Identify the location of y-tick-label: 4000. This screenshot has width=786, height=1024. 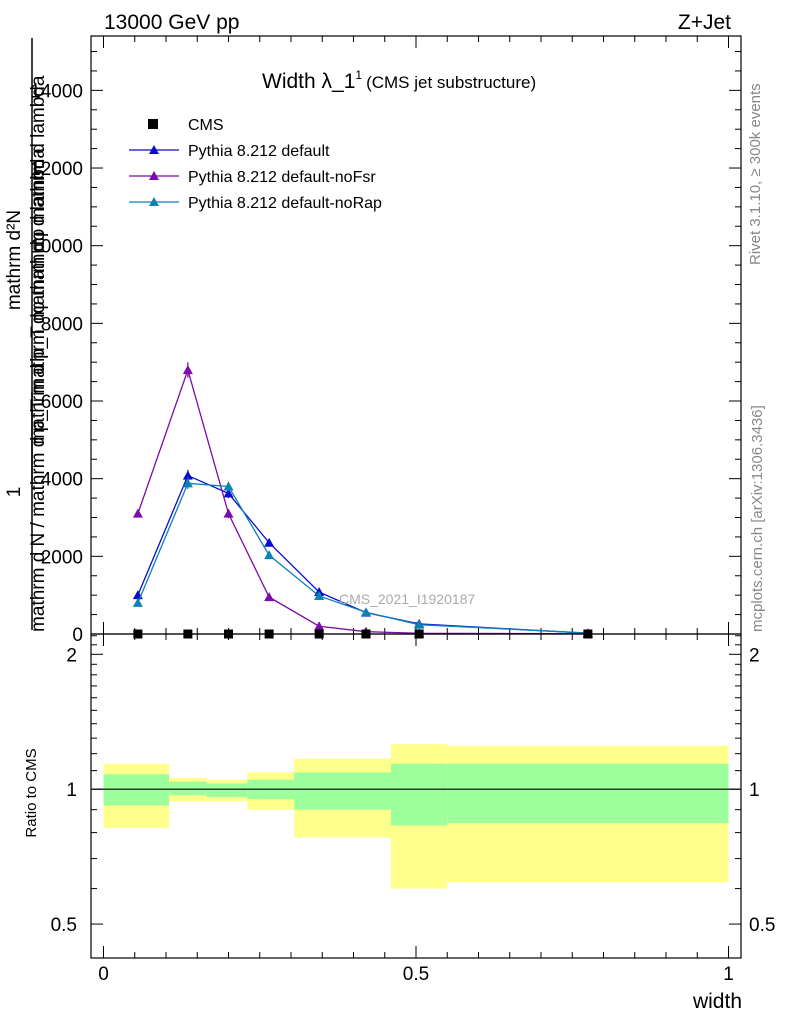
(62, 480).